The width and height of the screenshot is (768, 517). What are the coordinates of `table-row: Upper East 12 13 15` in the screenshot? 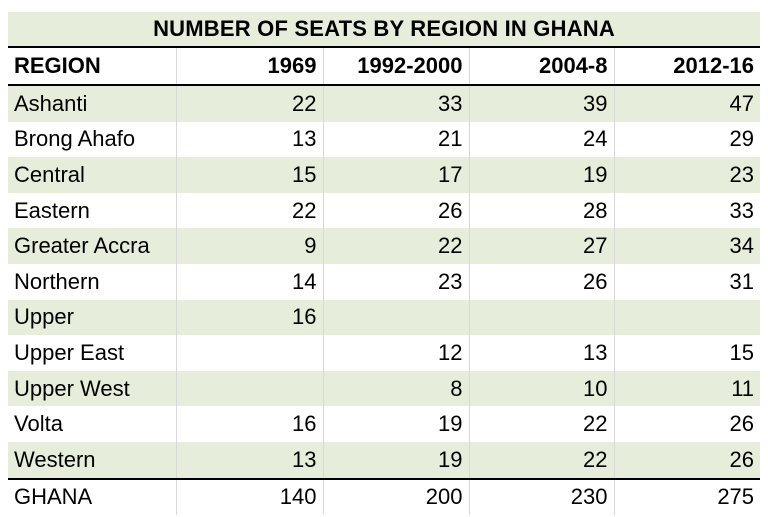 It's located at (384, 353).